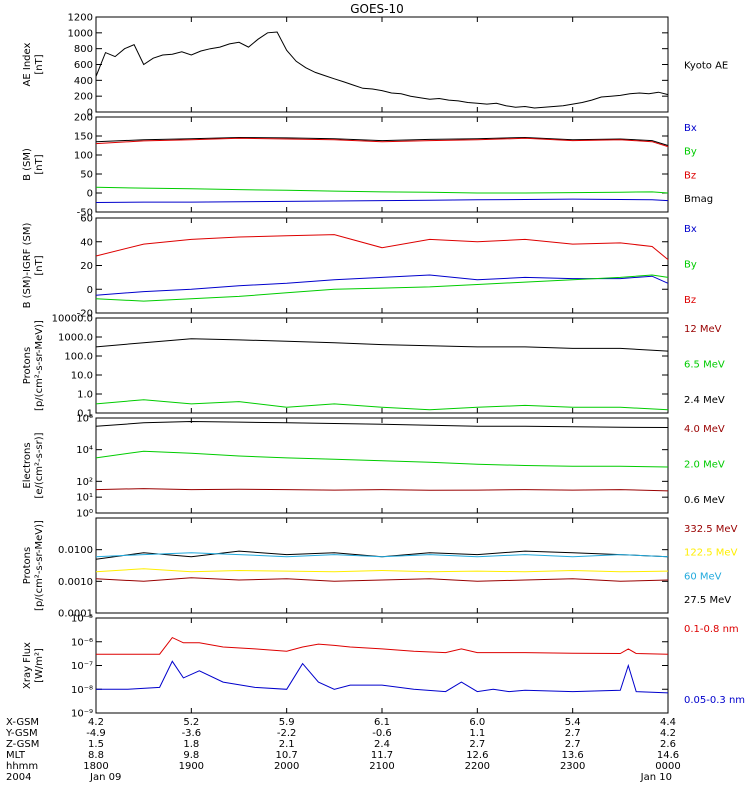 This screenshot has height=804, width=750. Describe the element at coordinates (27, 164) in the screenshot. I see `y-axis-label: B (SM)` at that location.